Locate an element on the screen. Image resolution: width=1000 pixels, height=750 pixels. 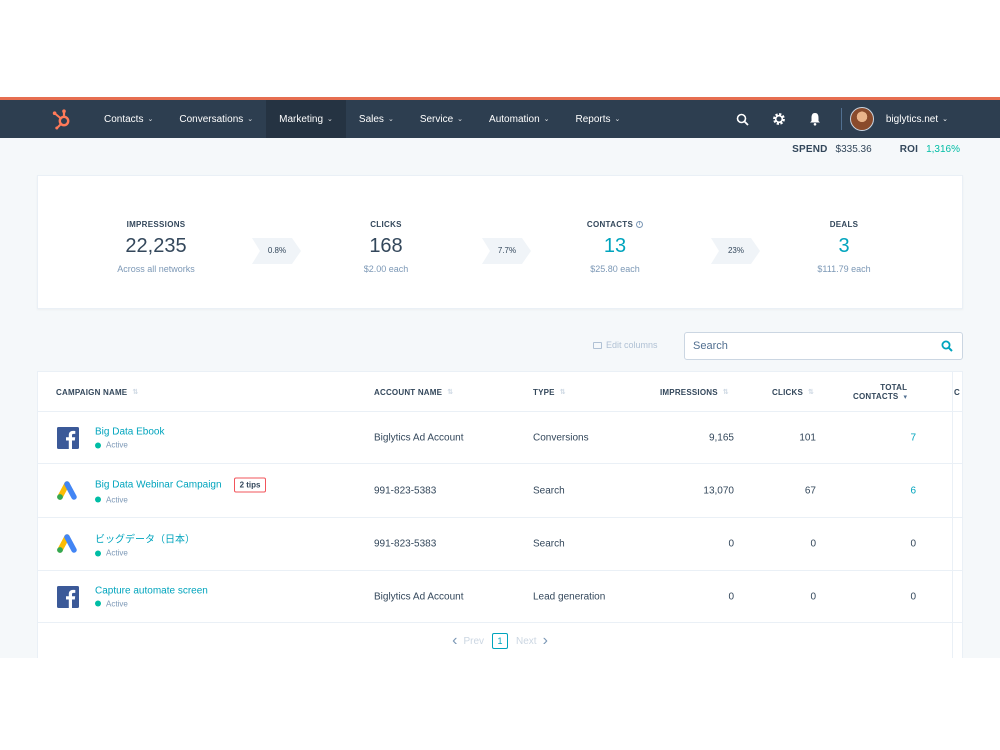
nav-marketing: Marketing ⌄ is located at coordinates (306, 119).